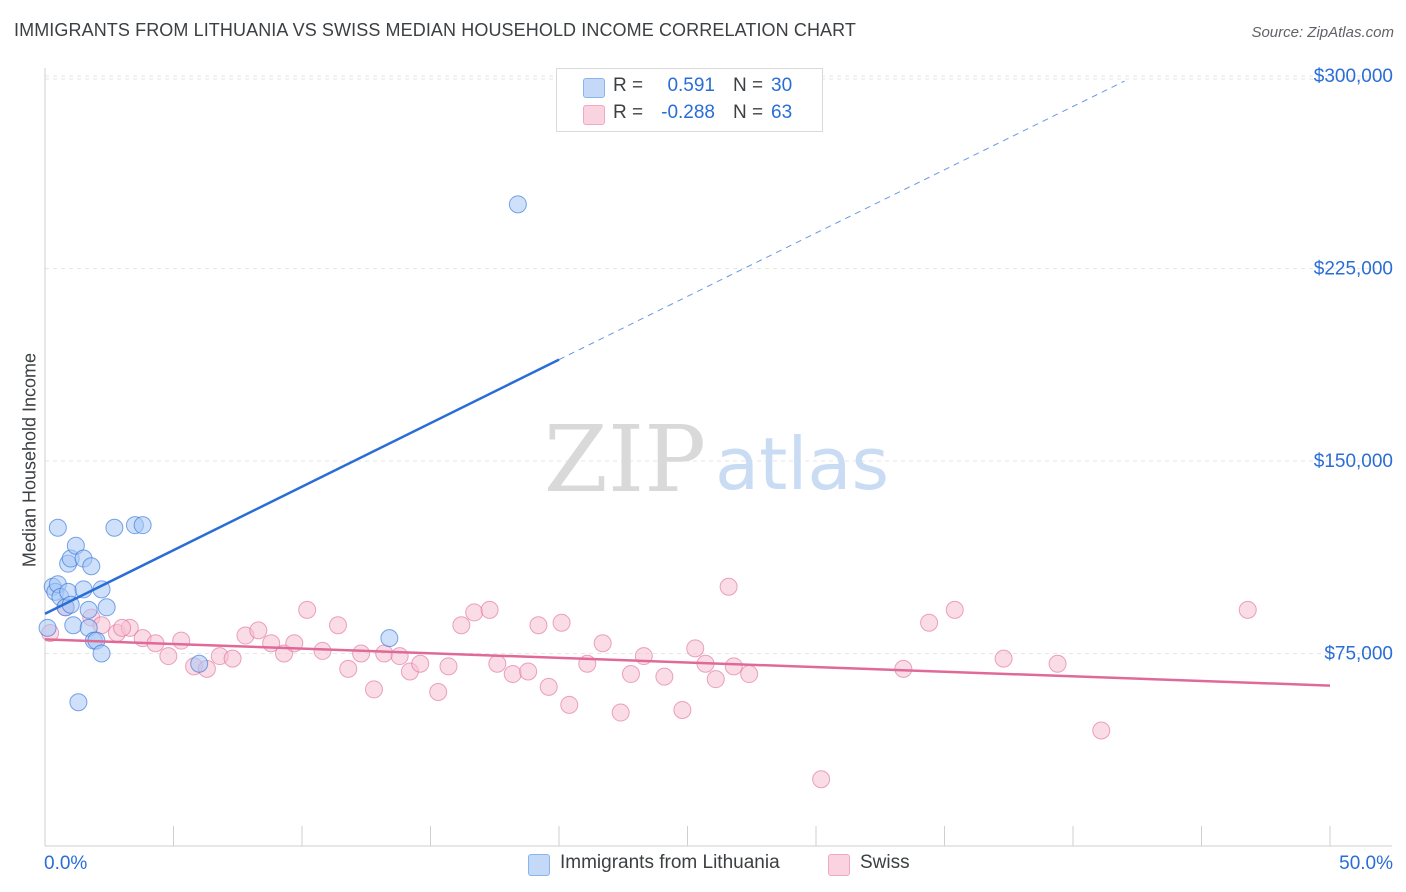 This screenshot has width=1406, height=892. I want to click on stats-row-lithuania: R = 0.591 N = 30, so click(689, 87).